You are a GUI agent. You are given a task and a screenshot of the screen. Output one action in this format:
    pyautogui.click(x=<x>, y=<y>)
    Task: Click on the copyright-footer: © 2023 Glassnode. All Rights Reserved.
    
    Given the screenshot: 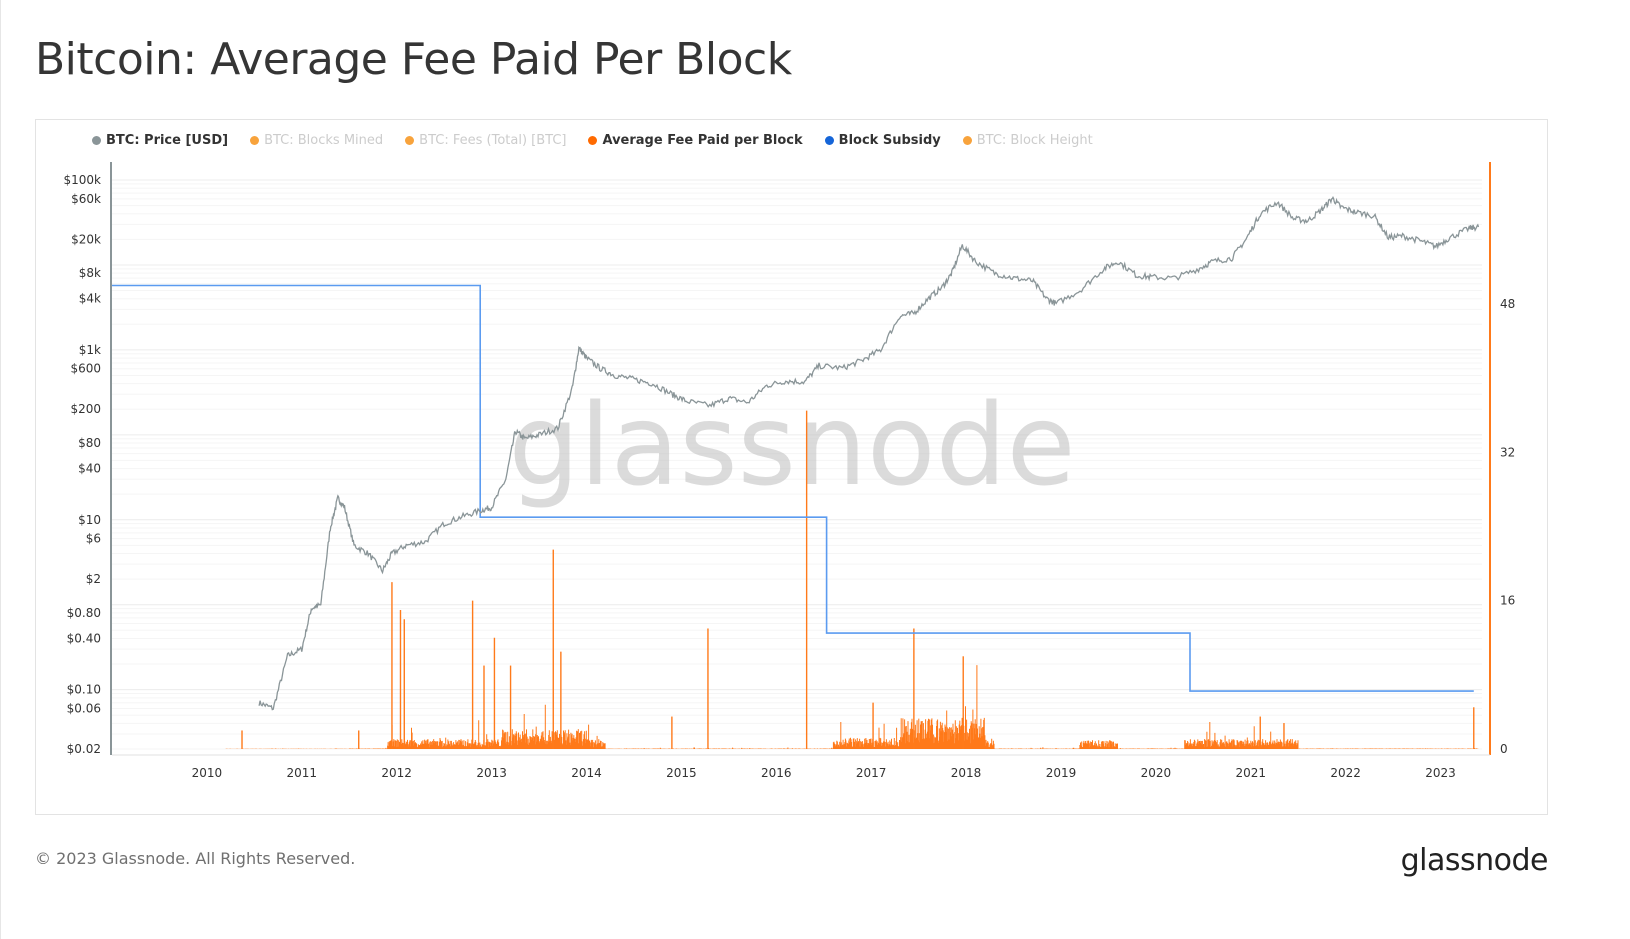 What is the action you would take?
    pyautogui.click(x=195, y=858)
    